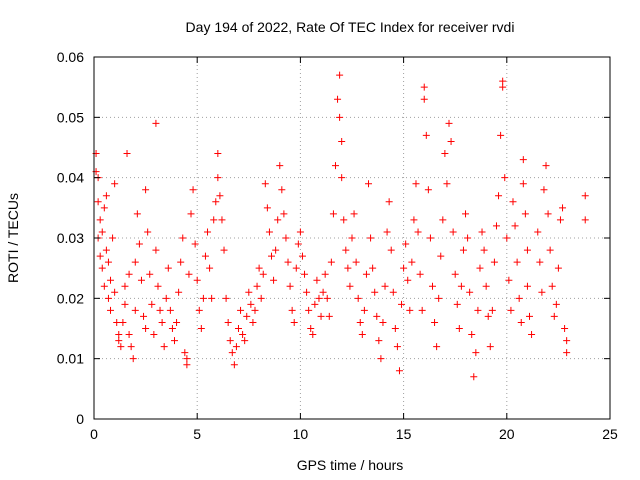 The image size is (640, 480). I want to click on x-tick-label: 20, so click(507, 434).